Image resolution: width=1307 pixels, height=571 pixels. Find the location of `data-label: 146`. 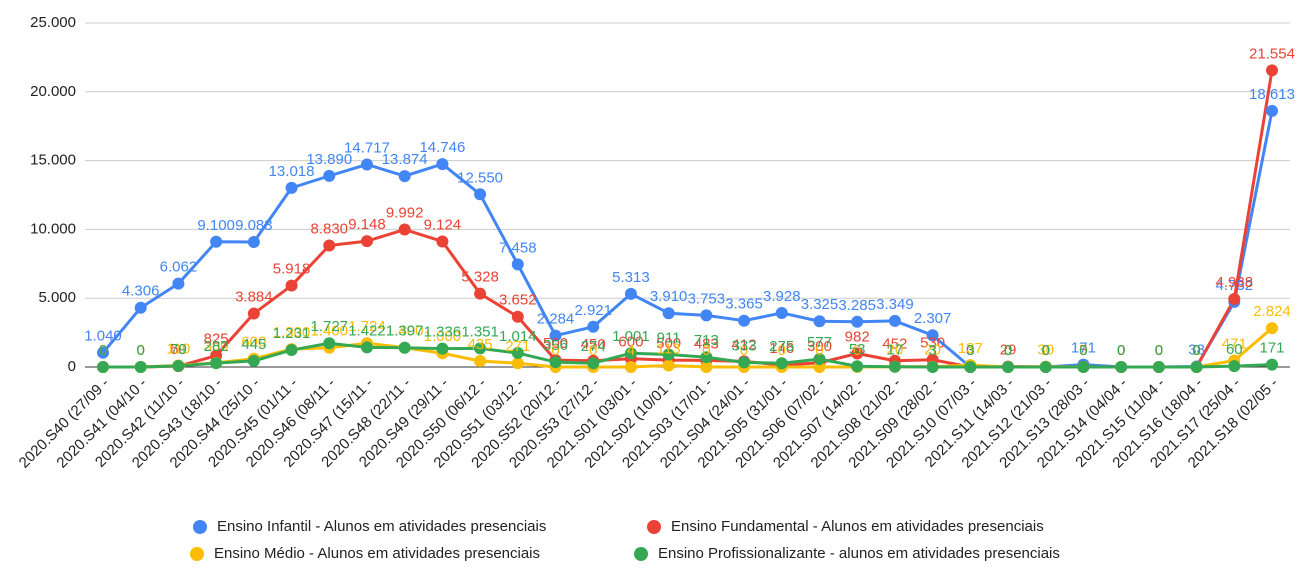

data-label: 146 is located at coordinates (781, 348).